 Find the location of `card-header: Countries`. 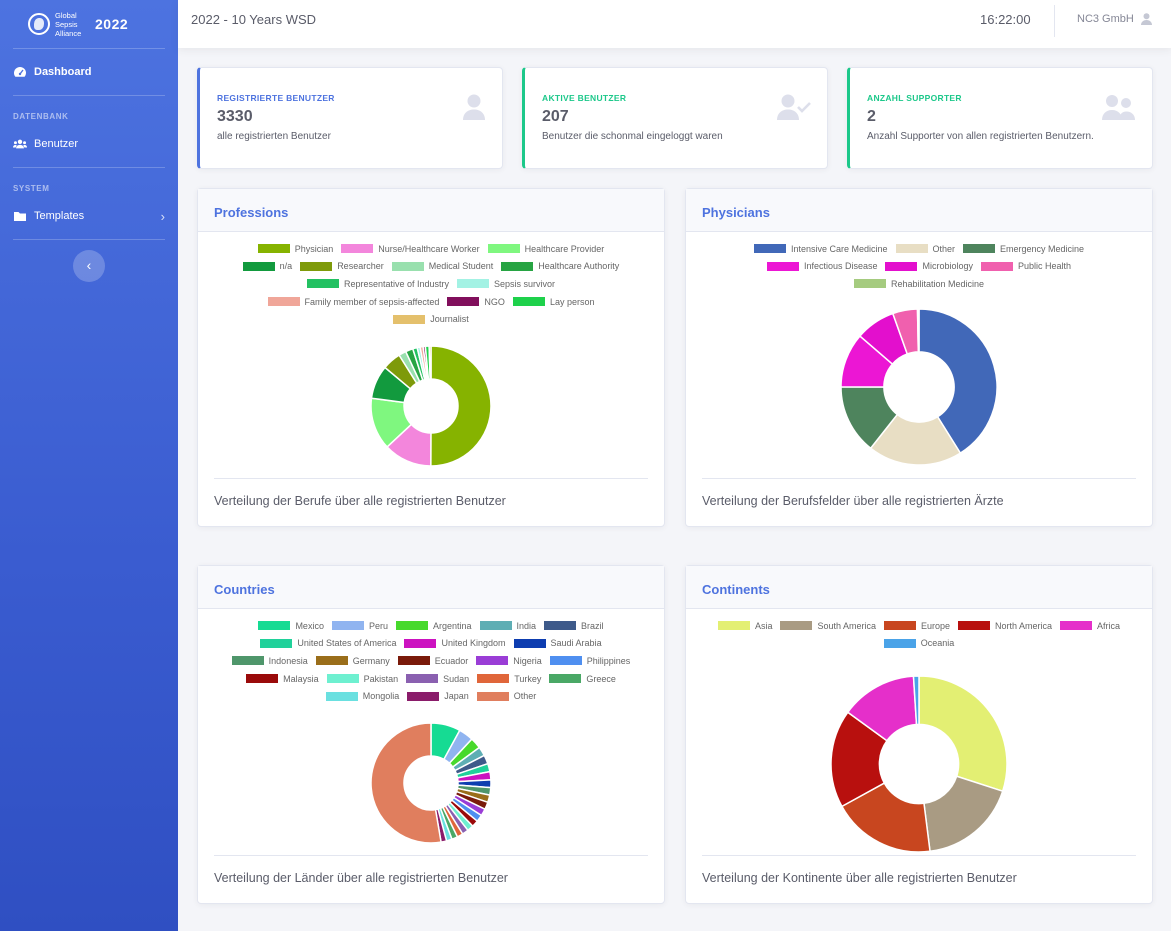

card-header: Countries is located at coordinates (431, 587).